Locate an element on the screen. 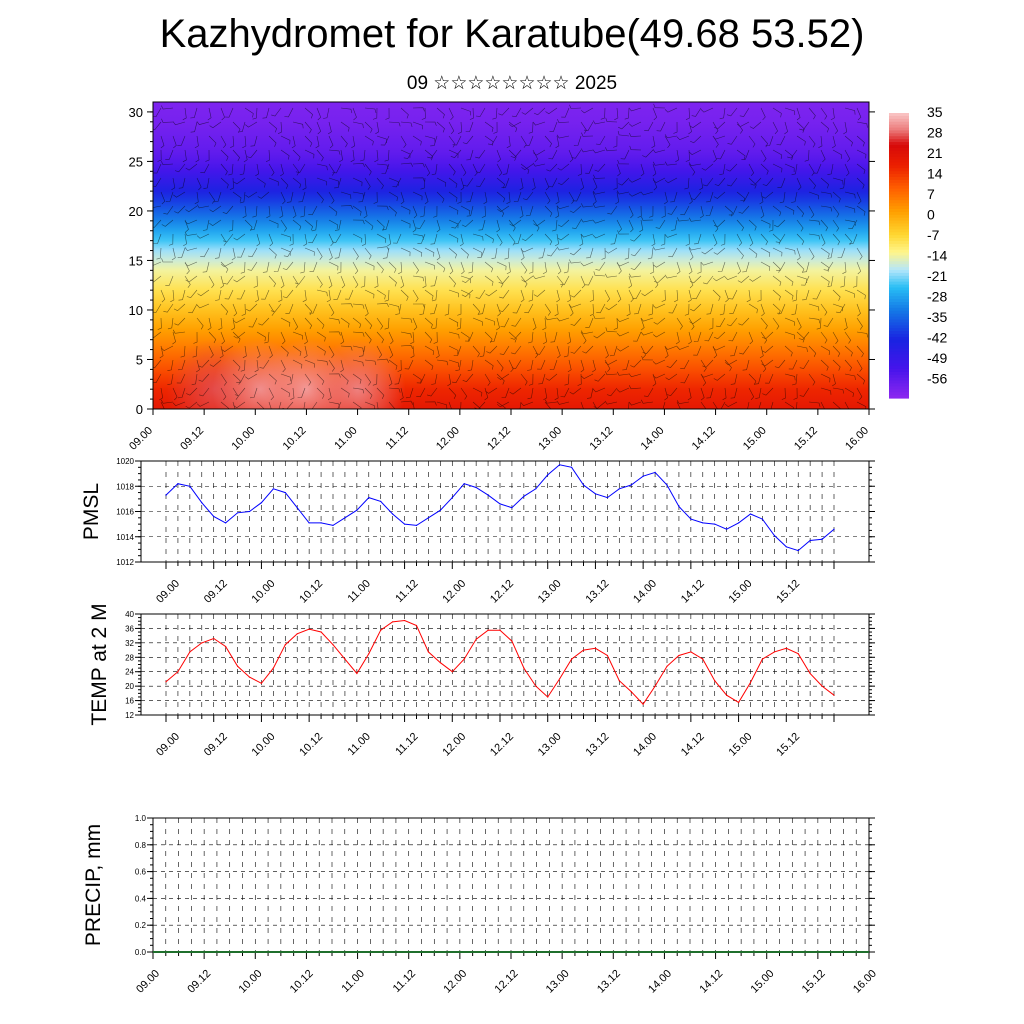 Image resolution: width=1024 pixels, height=1024 pixels. y-tick-label: 16 is located at coordinates (129, 701).